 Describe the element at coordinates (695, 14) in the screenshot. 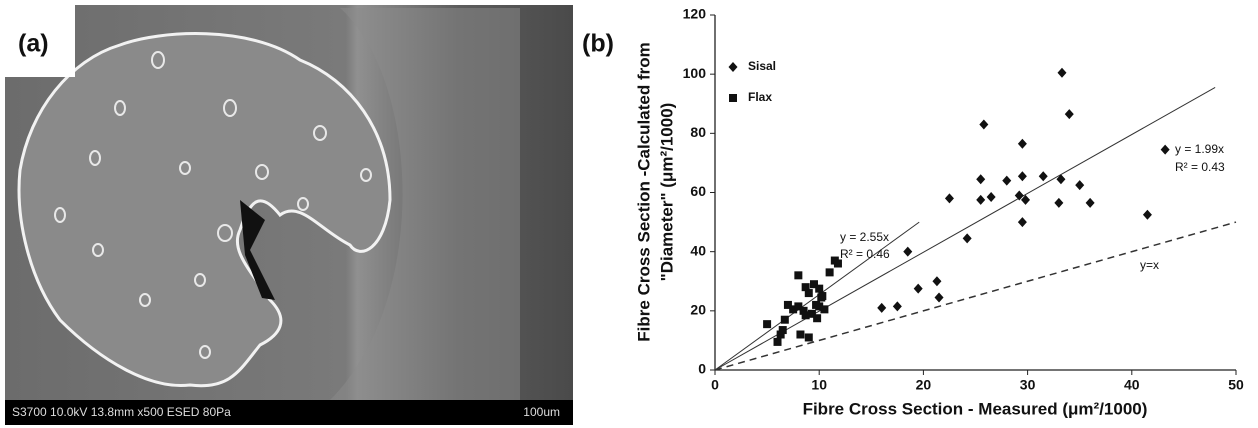

I see `y-tick-label: 120` at that location.